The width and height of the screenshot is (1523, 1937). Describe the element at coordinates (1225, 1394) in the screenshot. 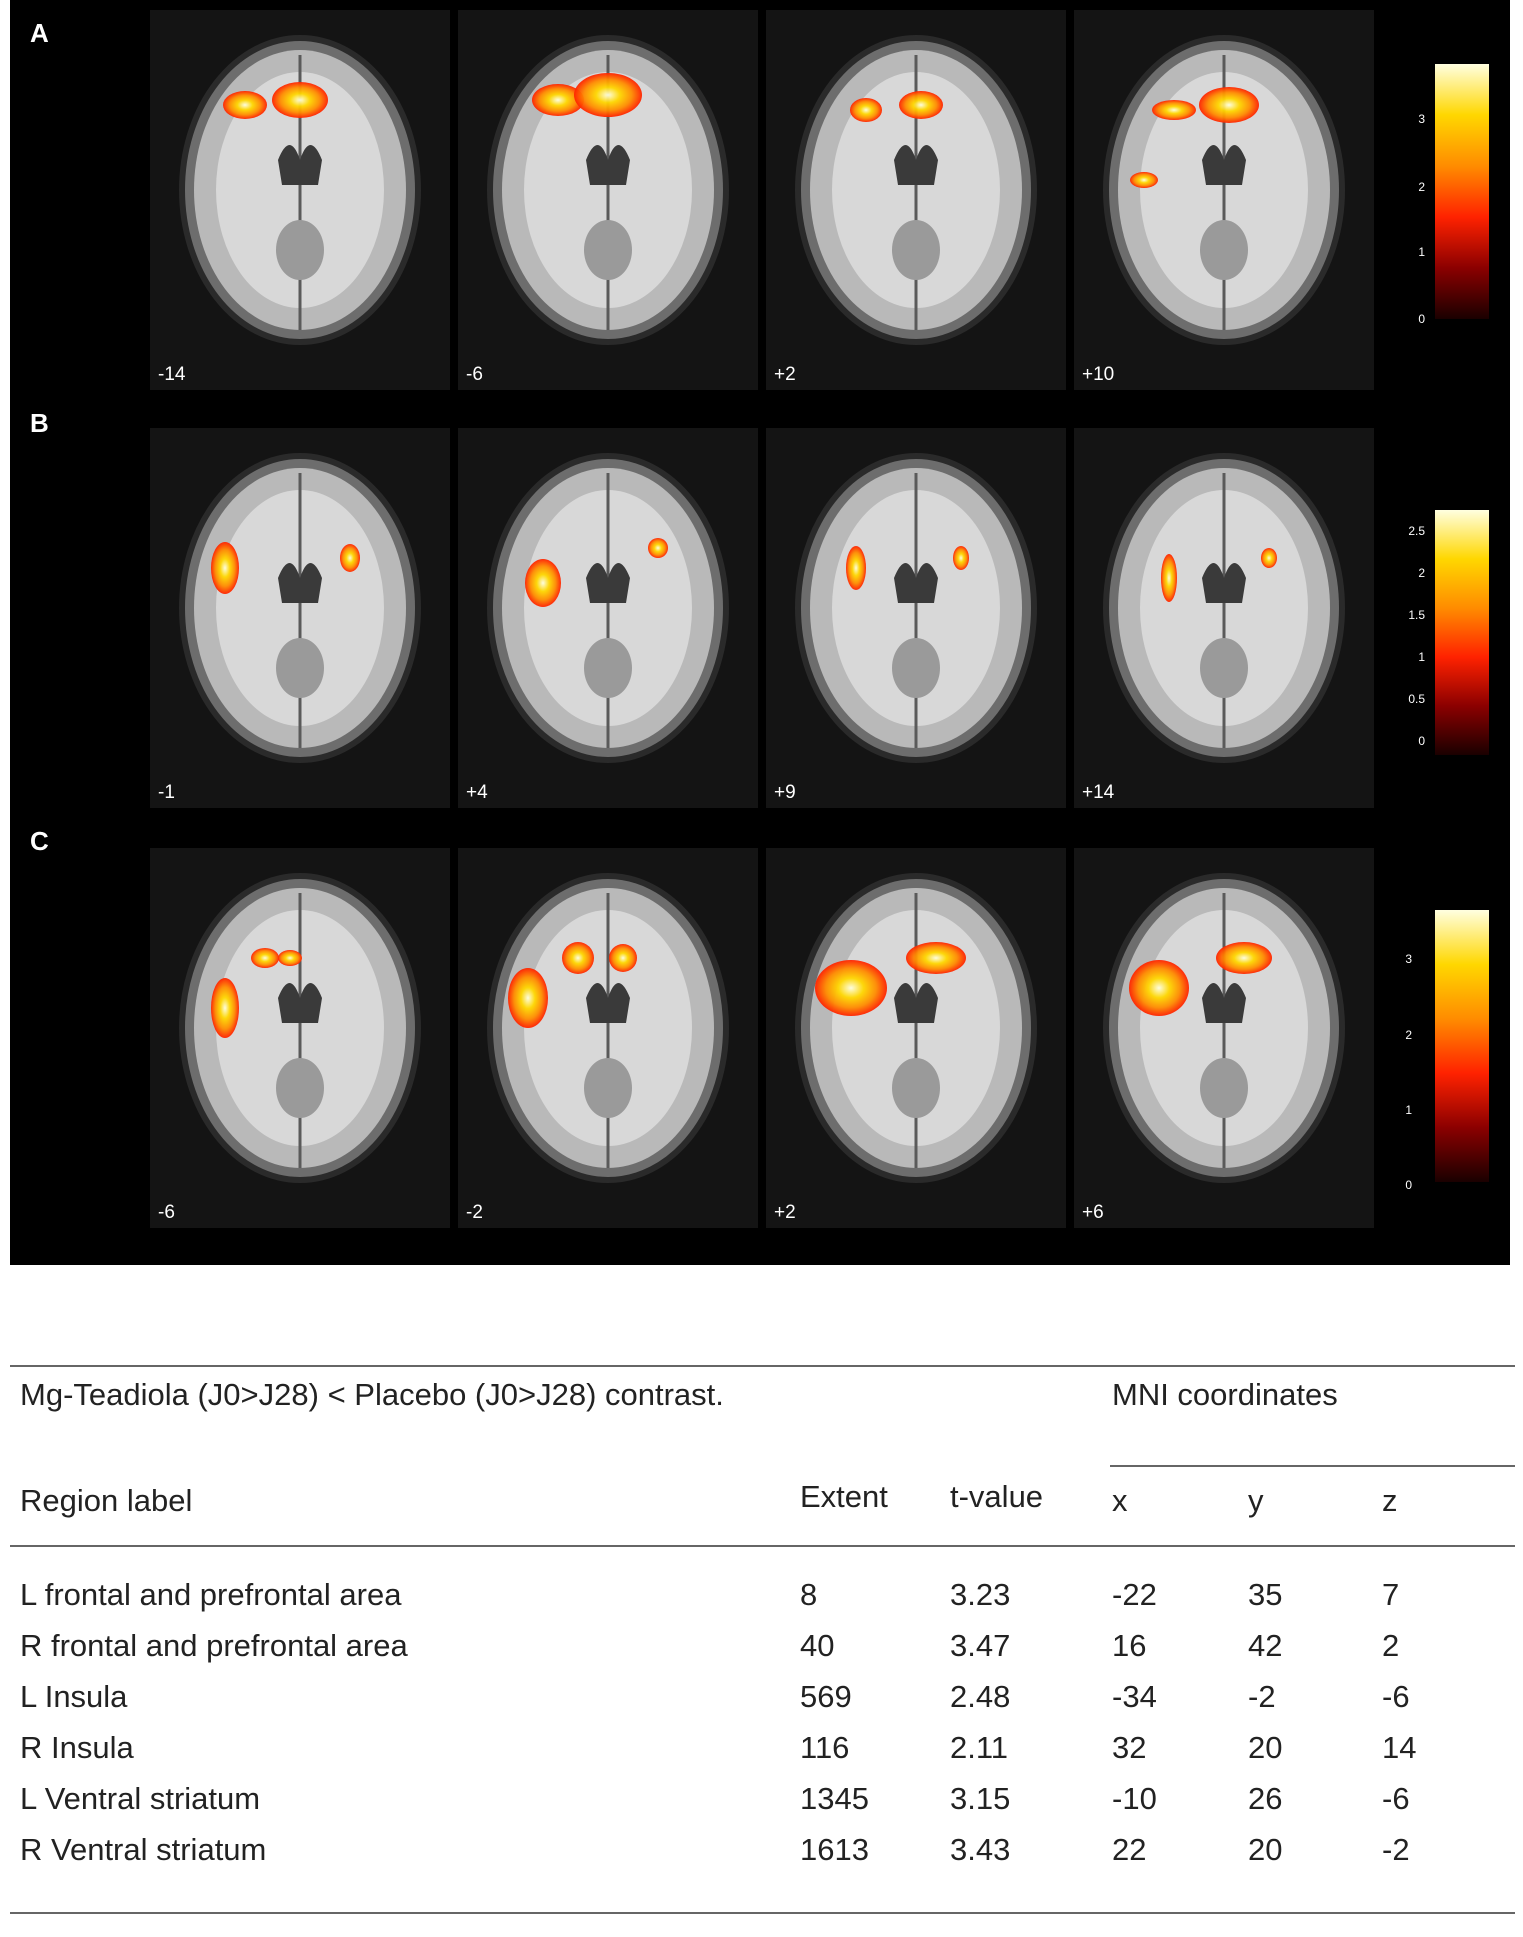

I see `mni-header: MNI coordinates` at that location.